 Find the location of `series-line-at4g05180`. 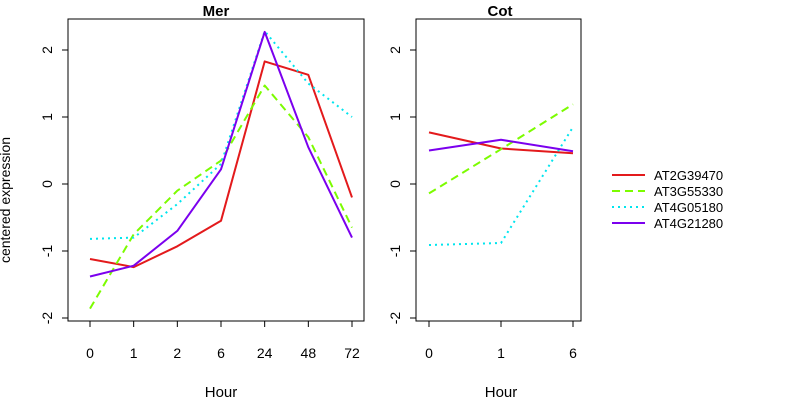

series-line-at4g05180 is located at coordinates (501, 186).